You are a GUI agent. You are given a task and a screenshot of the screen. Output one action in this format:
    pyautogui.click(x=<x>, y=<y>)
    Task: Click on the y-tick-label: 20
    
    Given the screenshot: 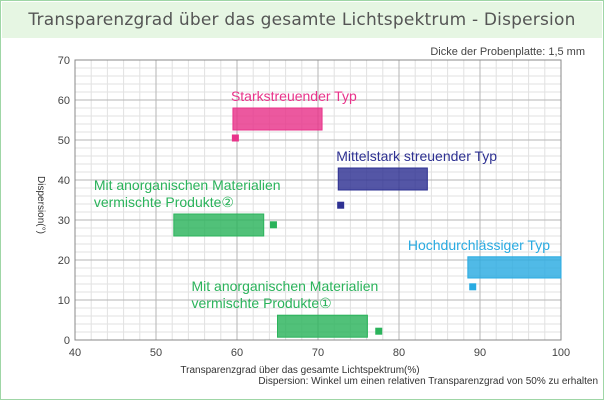 What is the action you would take?
    pyautogui.click(x=64, y=261)
    